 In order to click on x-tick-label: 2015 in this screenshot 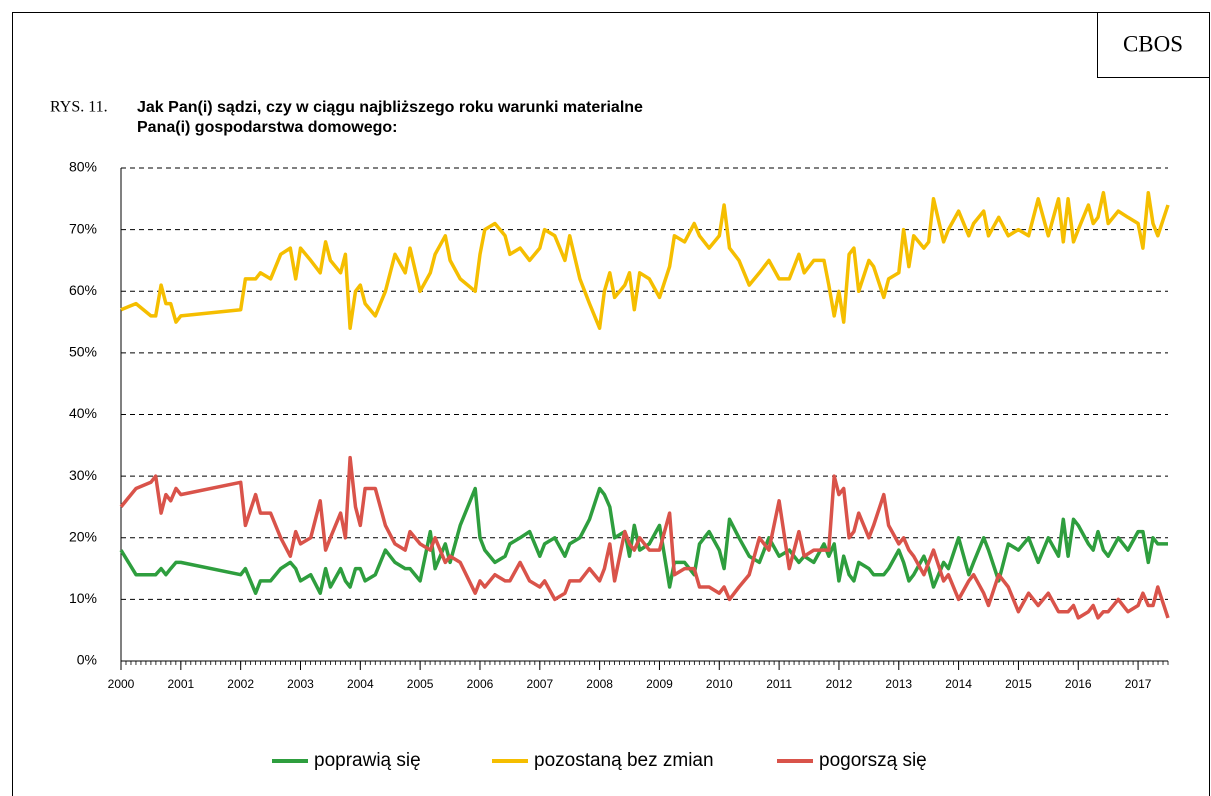, I will do `click(1018, 684)`.